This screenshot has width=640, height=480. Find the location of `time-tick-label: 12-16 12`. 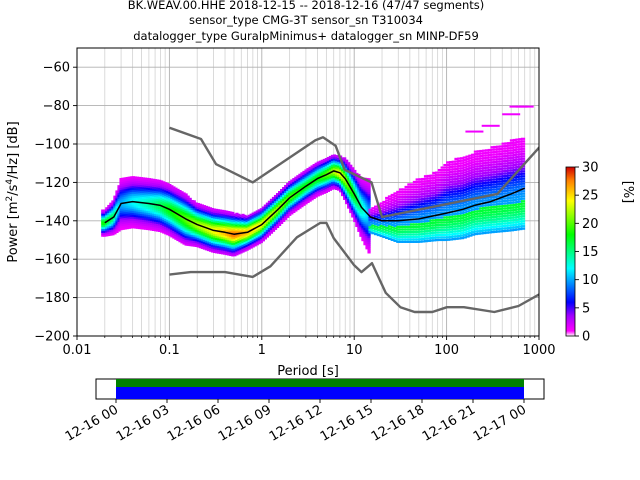

time-tick-label: 12-16 12 is located at coordinates (296, 423).